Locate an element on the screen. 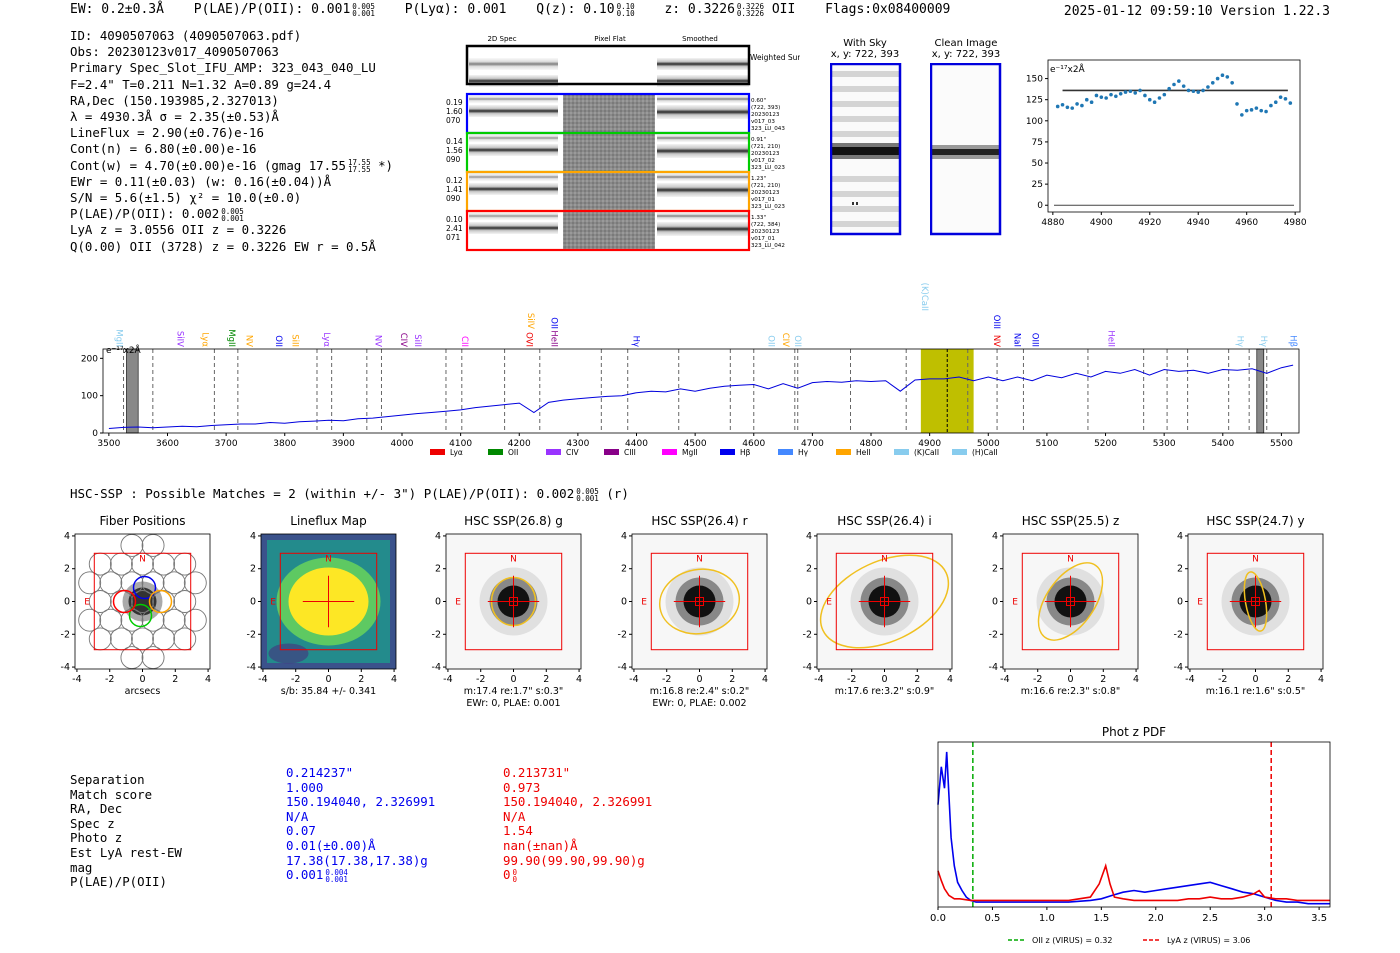 This screenshot has height=953, width=1400. cutout-xtick: 4 is located at coordinates (1136, 679).